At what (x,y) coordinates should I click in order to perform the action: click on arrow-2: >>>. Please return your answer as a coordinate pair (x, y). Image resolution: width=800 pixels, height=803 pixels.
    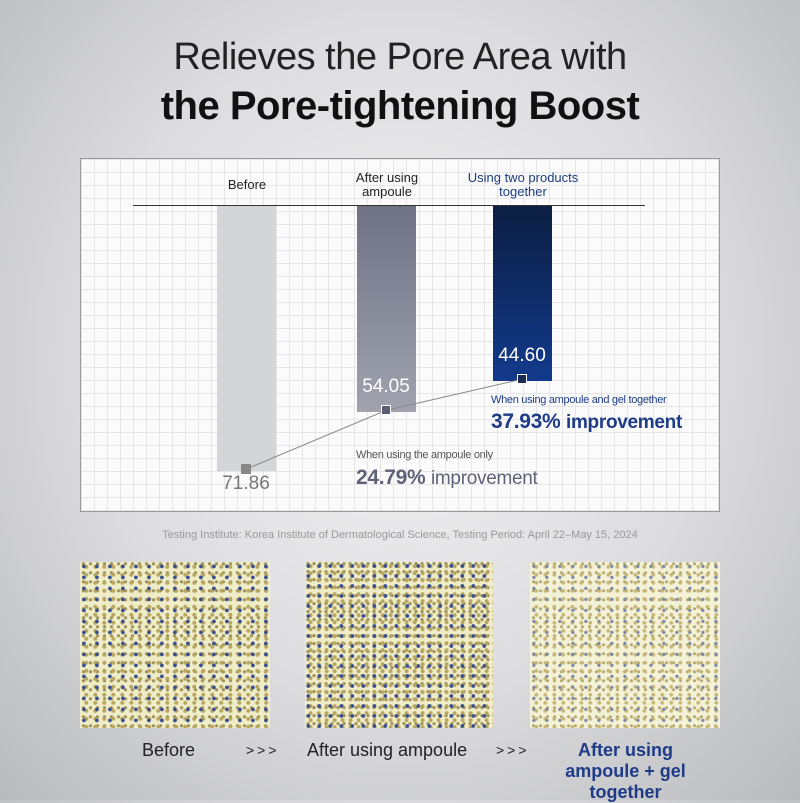
    Looking at the image, I should click on (513, 750).